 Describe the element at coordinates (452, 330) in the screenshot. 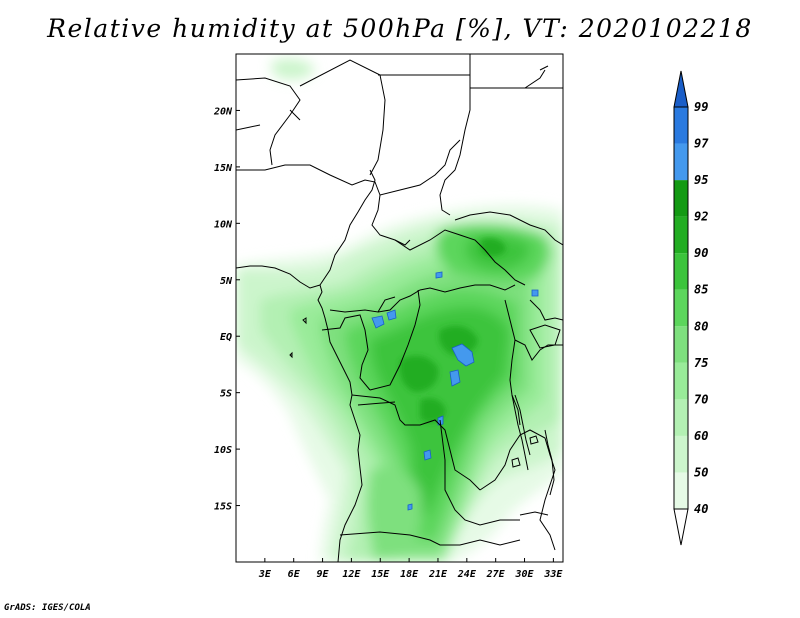

I see `rh-92-cells` at that location.